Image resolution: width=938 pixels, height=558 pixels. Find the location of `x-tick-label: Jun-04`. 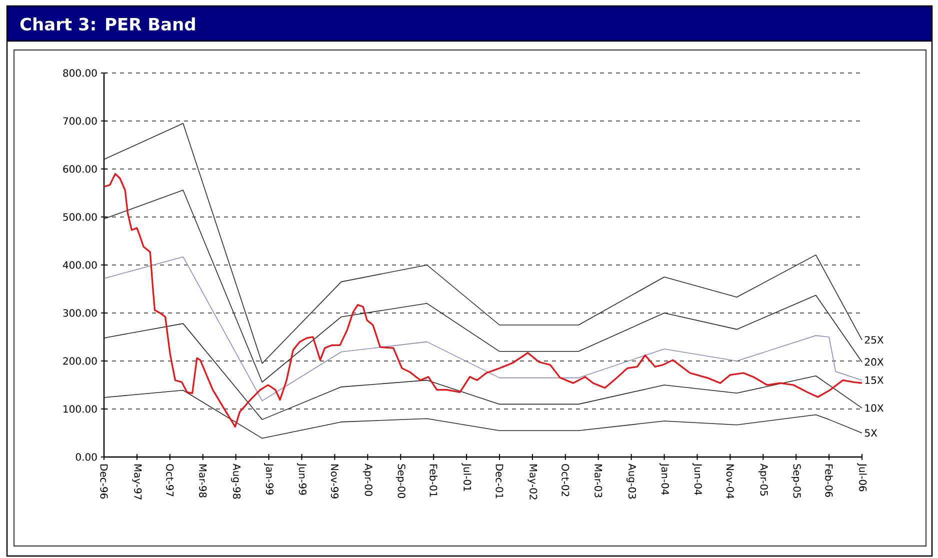

x-tick-label: Jun-04 is located at coordinates (697, 479).